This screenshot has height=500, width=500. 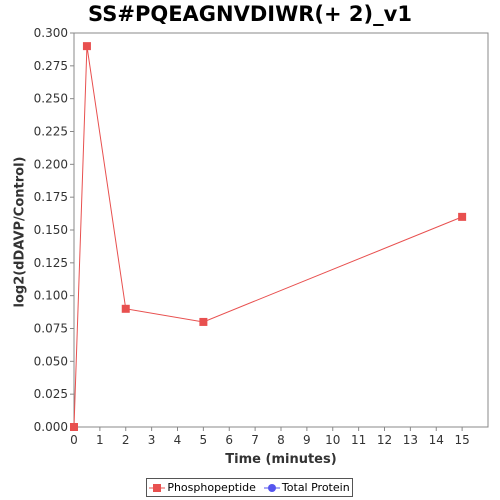 What do you see at coordinates (20, 232) in the screenshot?
I see `y-axis-label: log2(dDAVP/Control)` at bounding box center [20, 232].